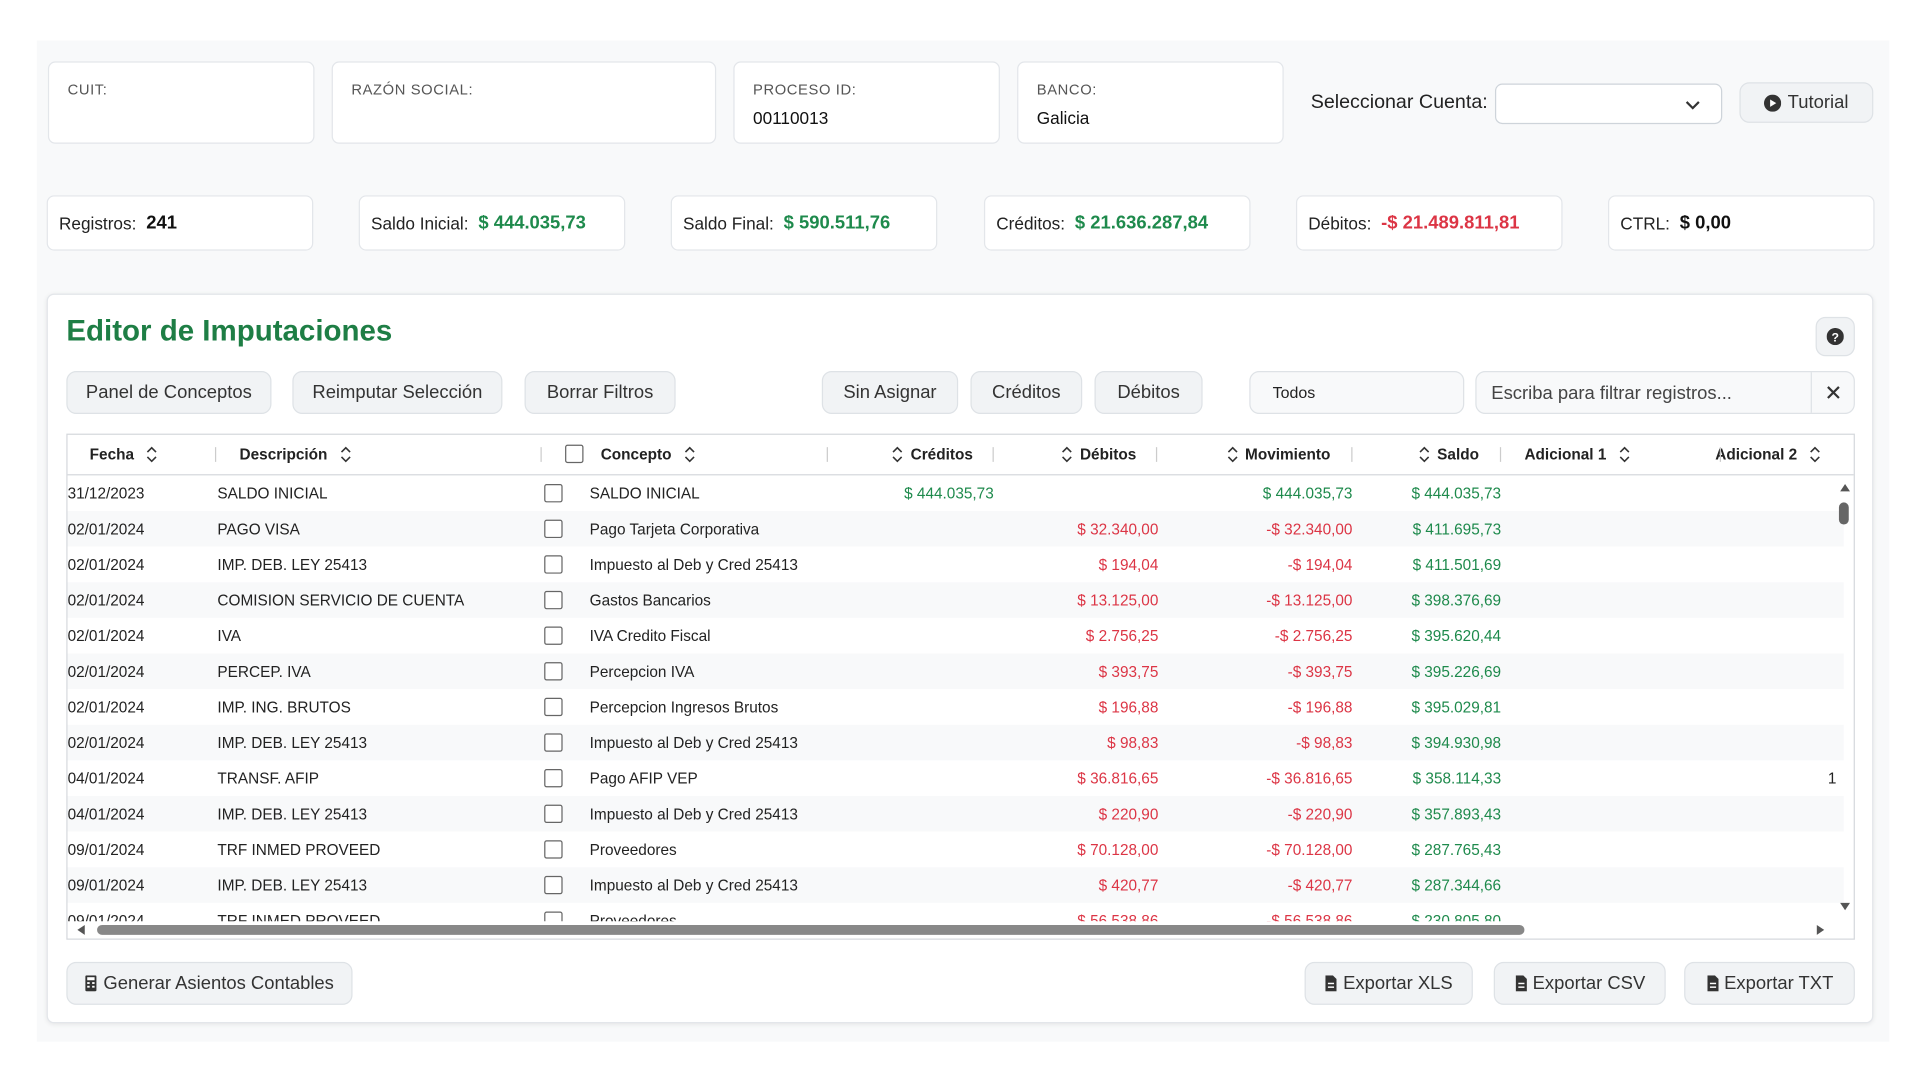 This screenshot has height=1081, width=1920. Describe the element at coordinates (1767, 455) in the screenshot. I see `column-header: Adicional 2` at that location.